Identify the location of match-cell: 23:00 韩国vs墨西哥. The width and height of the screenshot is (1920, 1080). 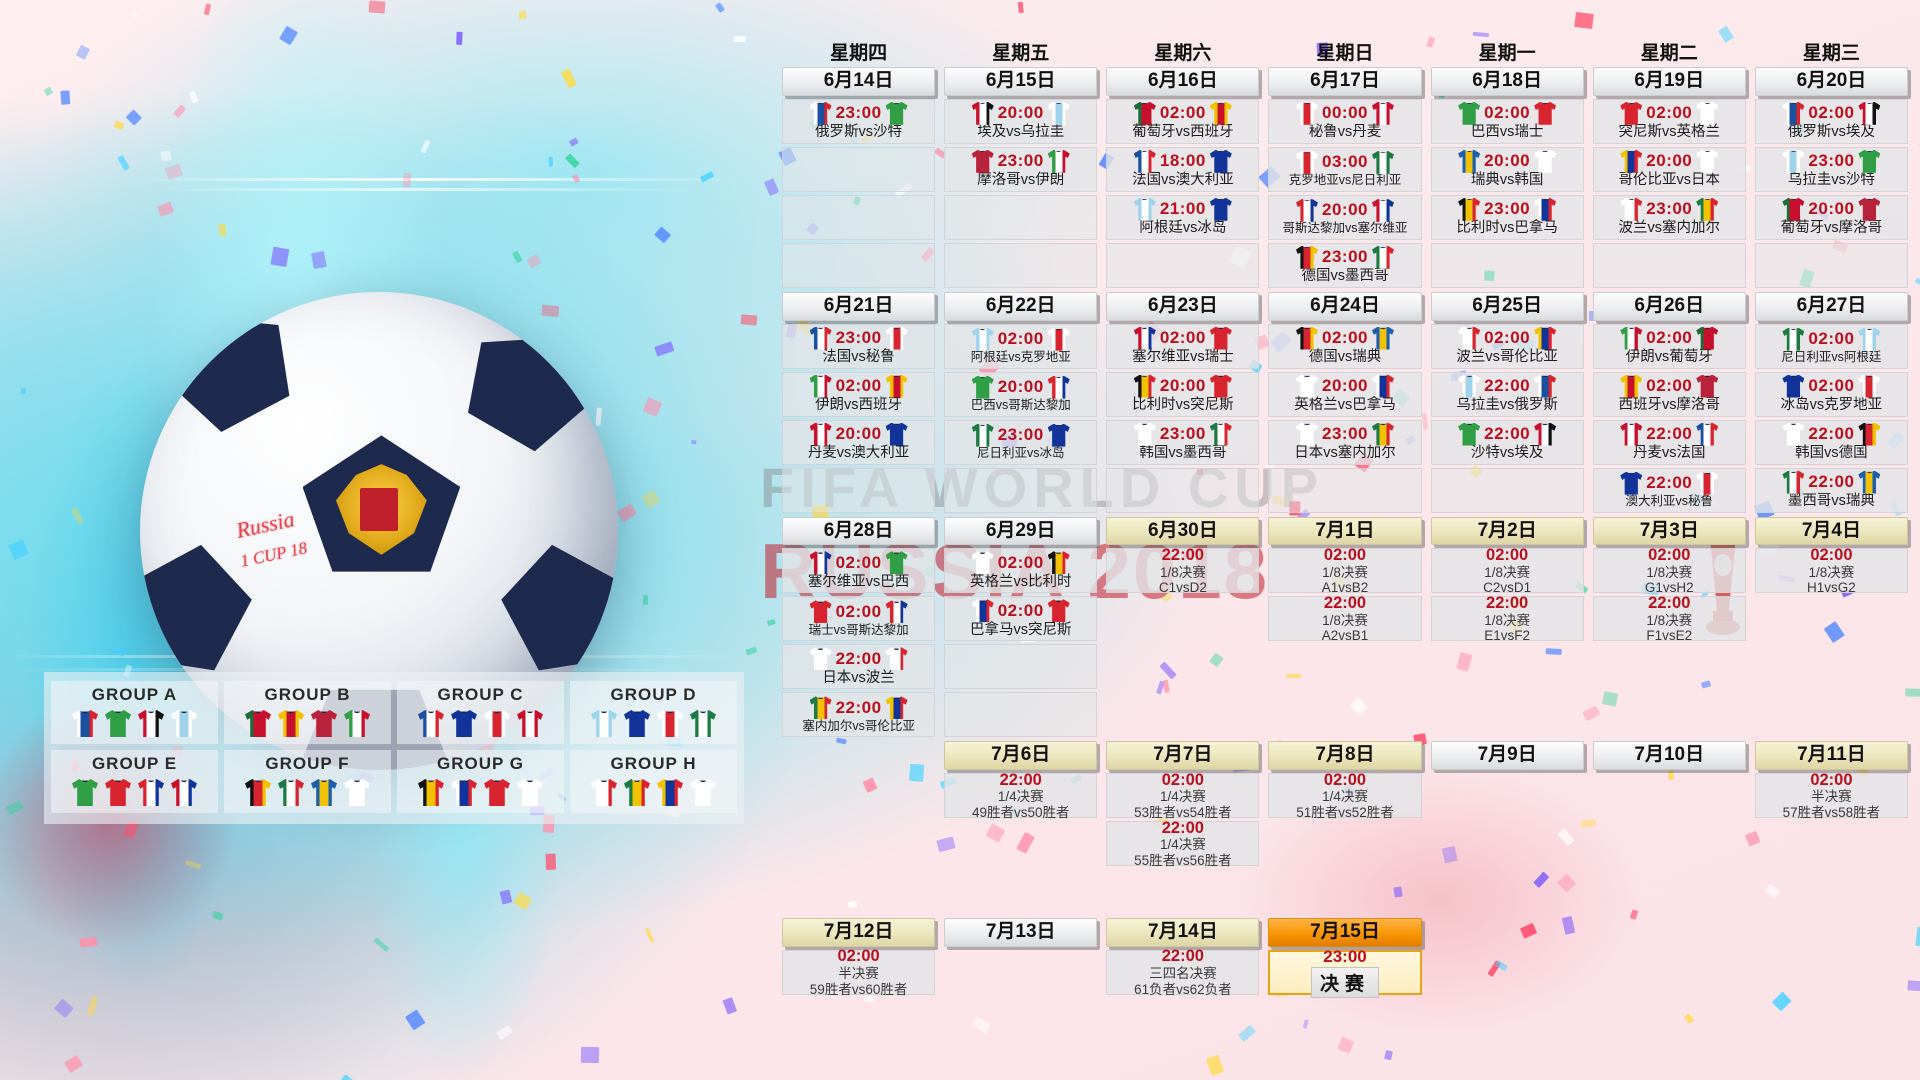
(1183, 442).